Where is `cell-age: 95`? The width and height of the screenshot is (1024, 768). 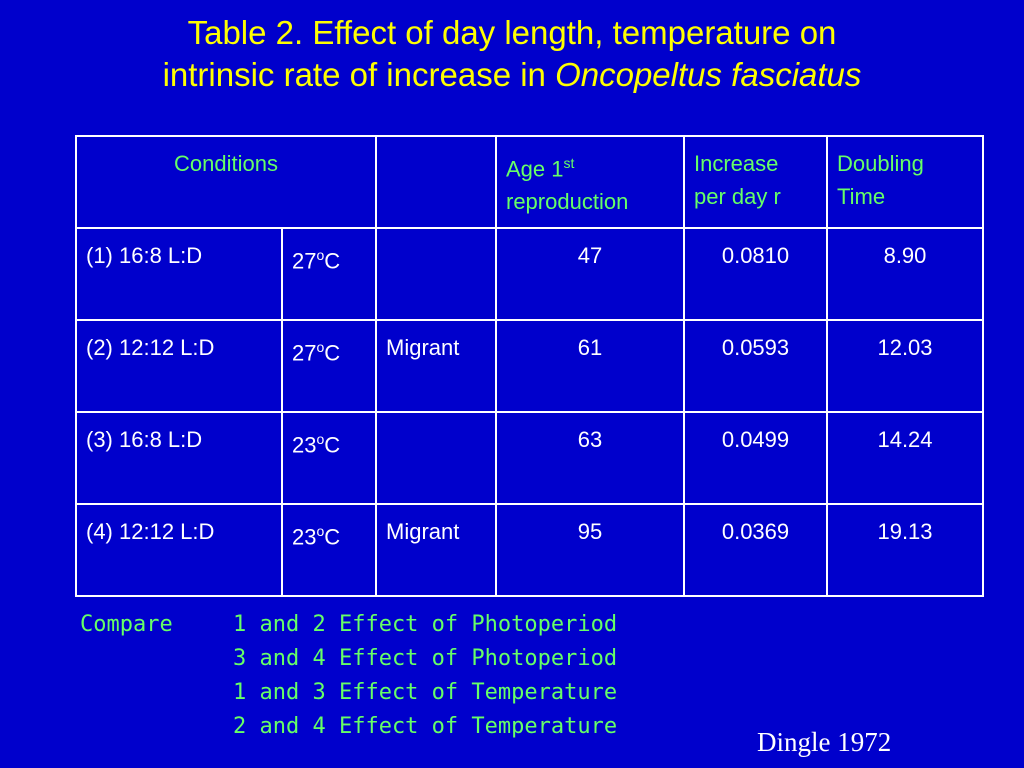
cell-age: 95 is located at coordinates (590, 550).